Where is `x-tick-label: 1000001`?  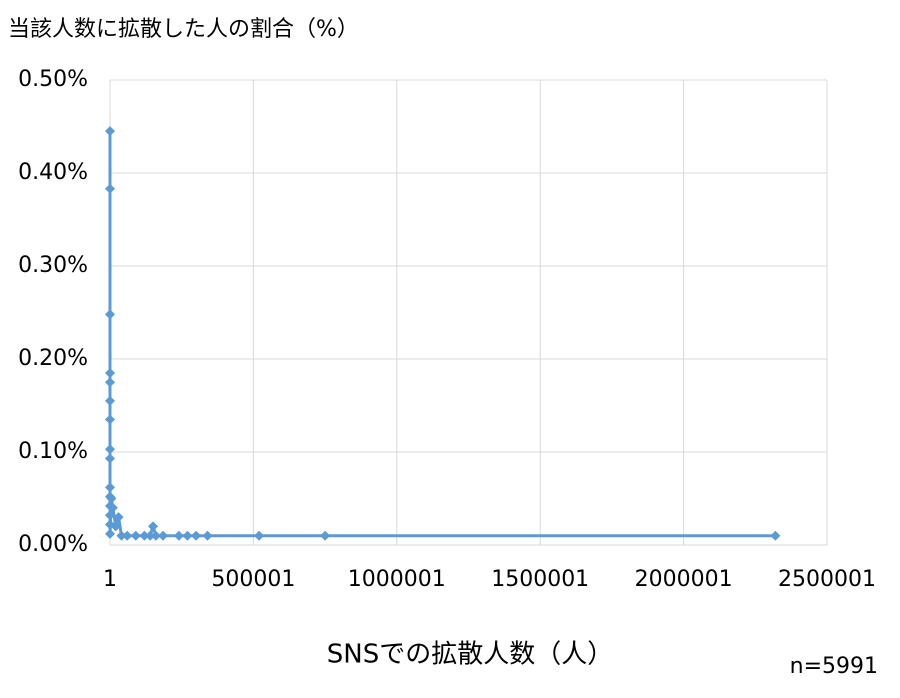 x-tick-label: 1000001 is located at coordinates (397, 579).